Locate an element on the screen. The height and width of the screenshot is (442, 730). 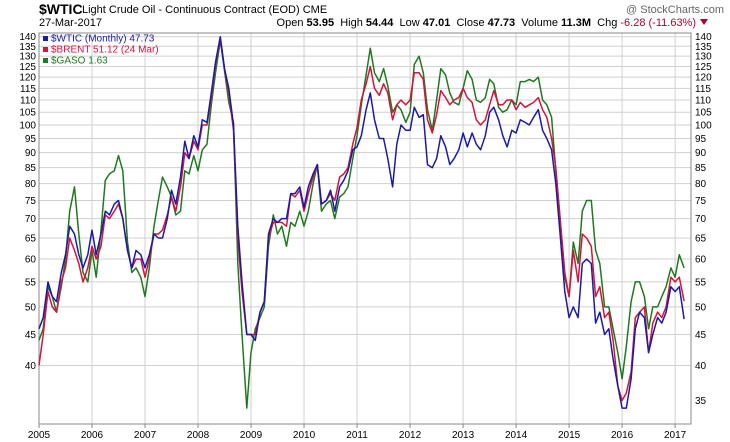
x-tick-label: 2010 is located at coordinates (304, 435).